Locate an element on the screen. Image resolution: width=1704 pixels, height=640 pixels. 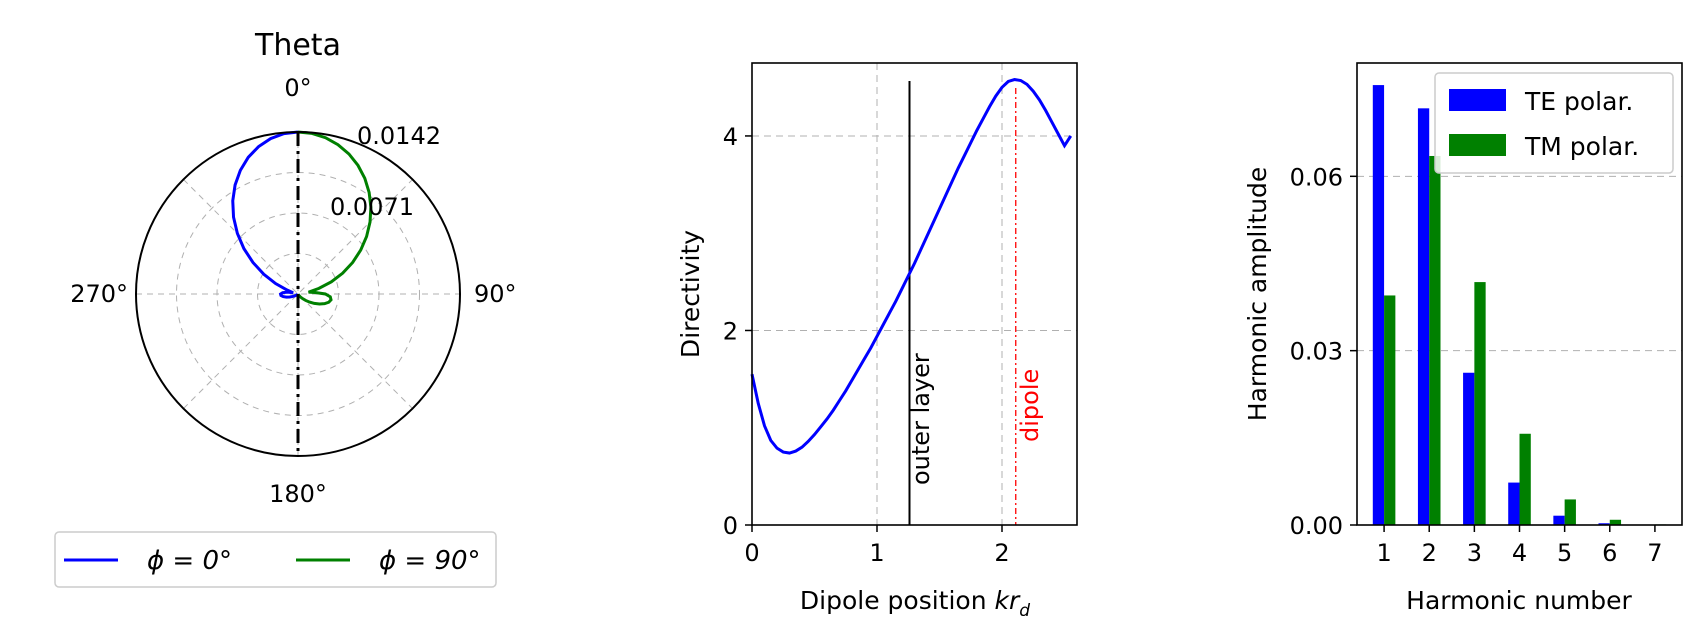
harmonic-bars is located at coordinates (1519, 305).